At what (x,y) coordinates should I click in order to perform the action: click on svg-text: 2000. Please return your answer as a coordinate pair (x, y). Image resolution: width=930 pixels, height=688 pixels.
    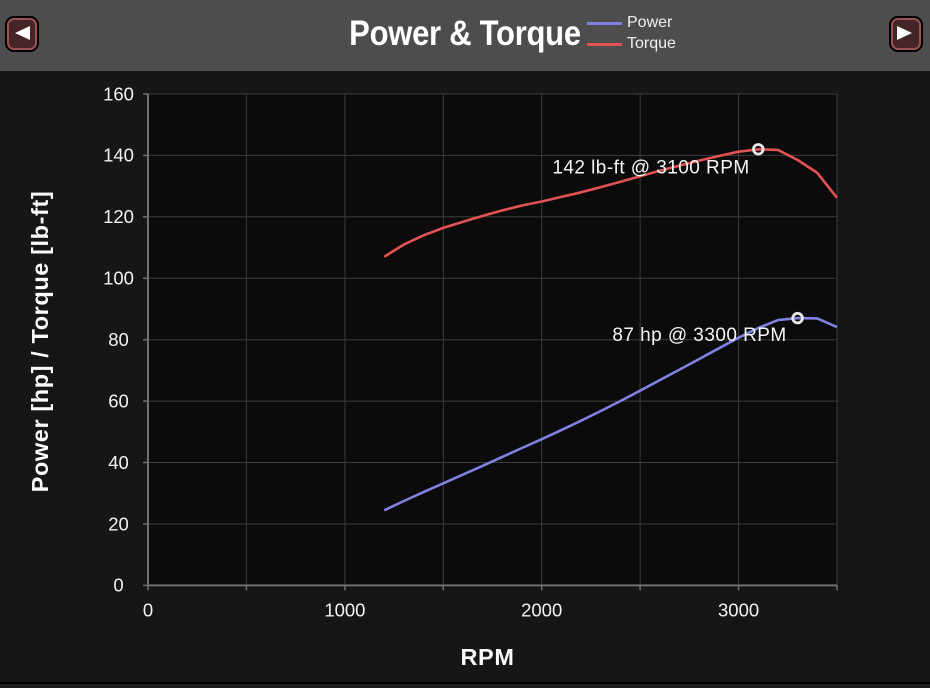
    Looking at the image, I should click on (541, 610).